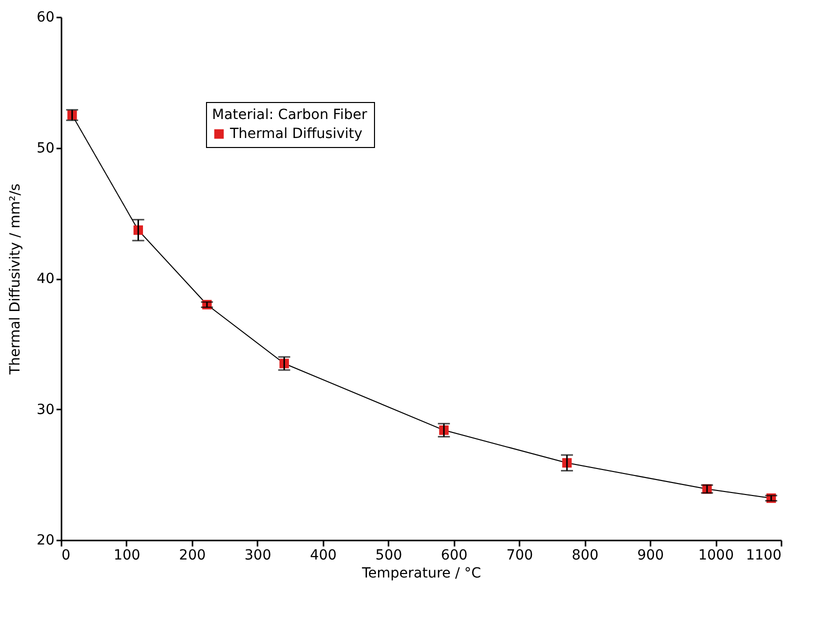  Describe the element at coordinates (764, 556) in the screenshot. I see `x-tick-label: 1100` at that location.